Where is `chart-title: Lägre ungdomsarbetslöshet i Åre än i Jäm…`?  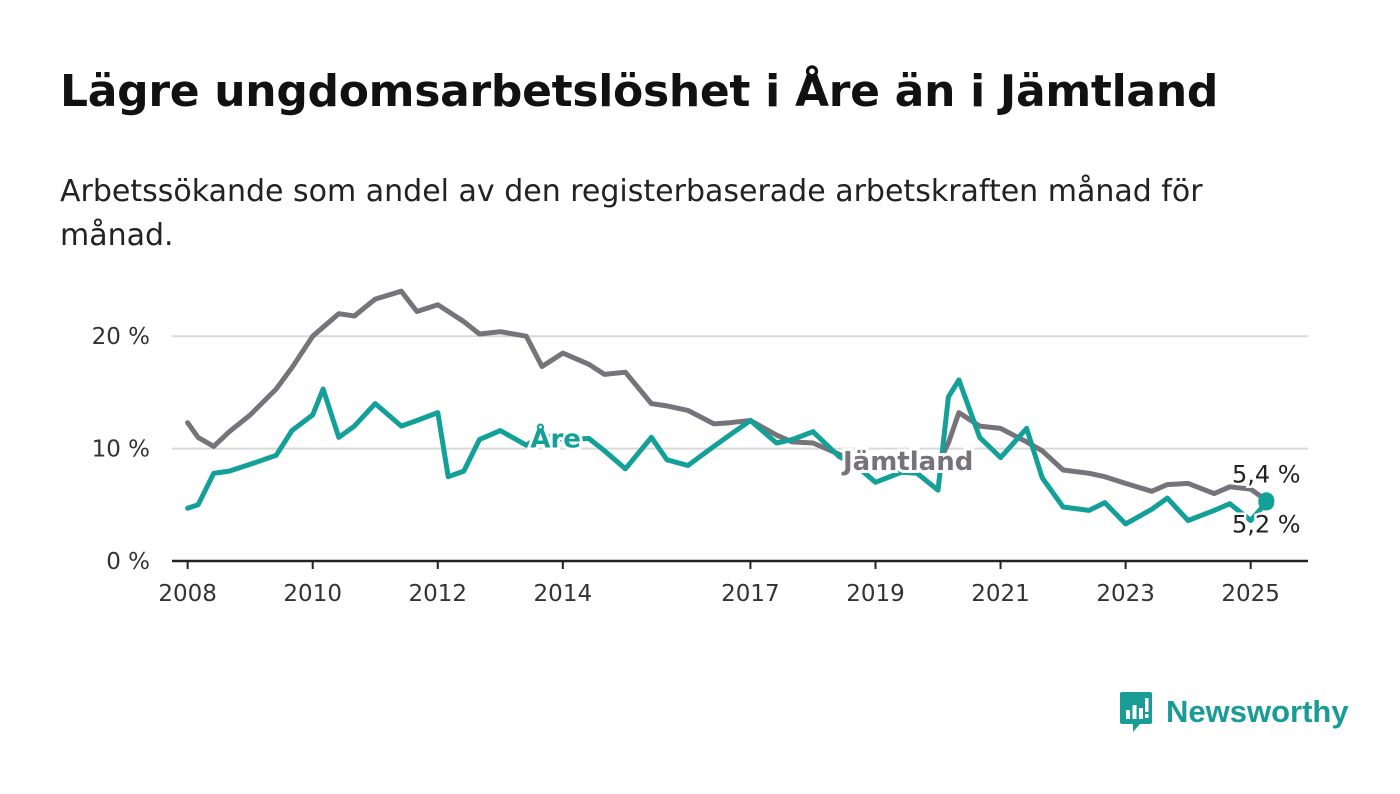
chart-title: Lägre ungdomsarbetslöshet i Åre än i Jäm… is located at coordinates (639, 91).